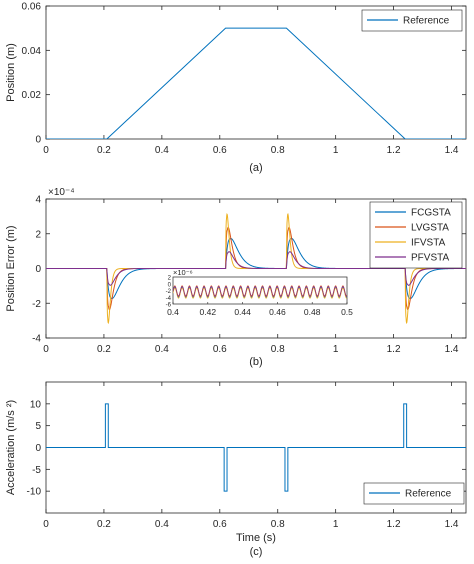  I want to click on subplot-label: (b), so click(255, 362).